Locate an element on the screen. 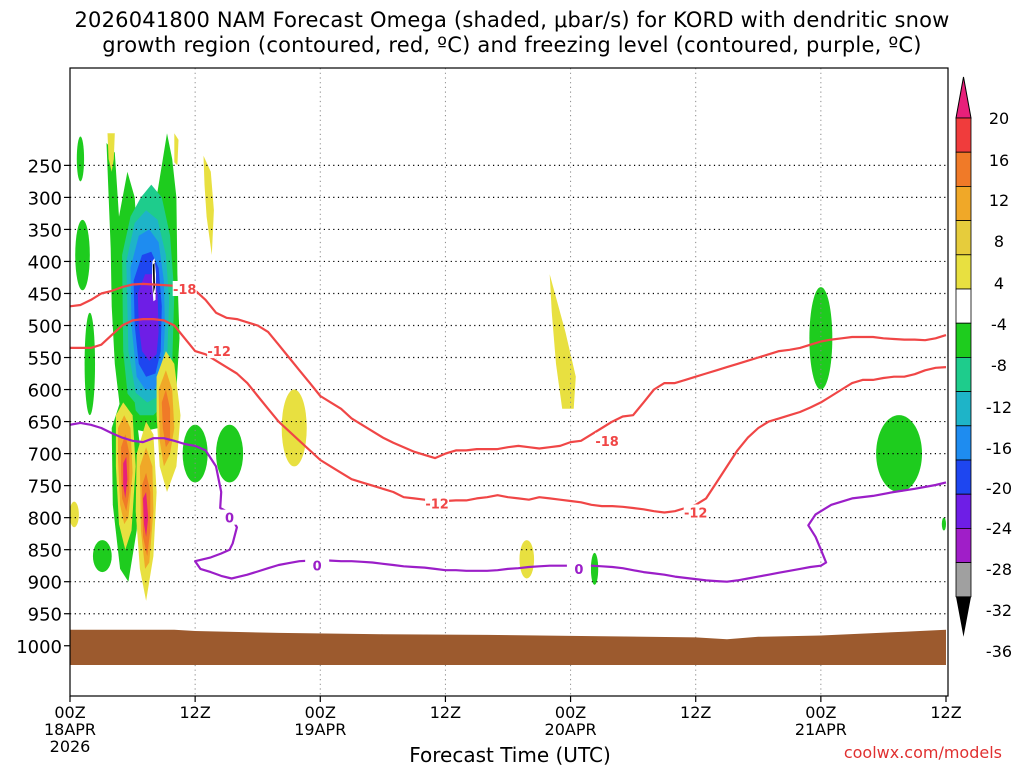 The image size is (1024, 768). x-tick-label-24-1: 19APR is located at coordinates (320, 729).